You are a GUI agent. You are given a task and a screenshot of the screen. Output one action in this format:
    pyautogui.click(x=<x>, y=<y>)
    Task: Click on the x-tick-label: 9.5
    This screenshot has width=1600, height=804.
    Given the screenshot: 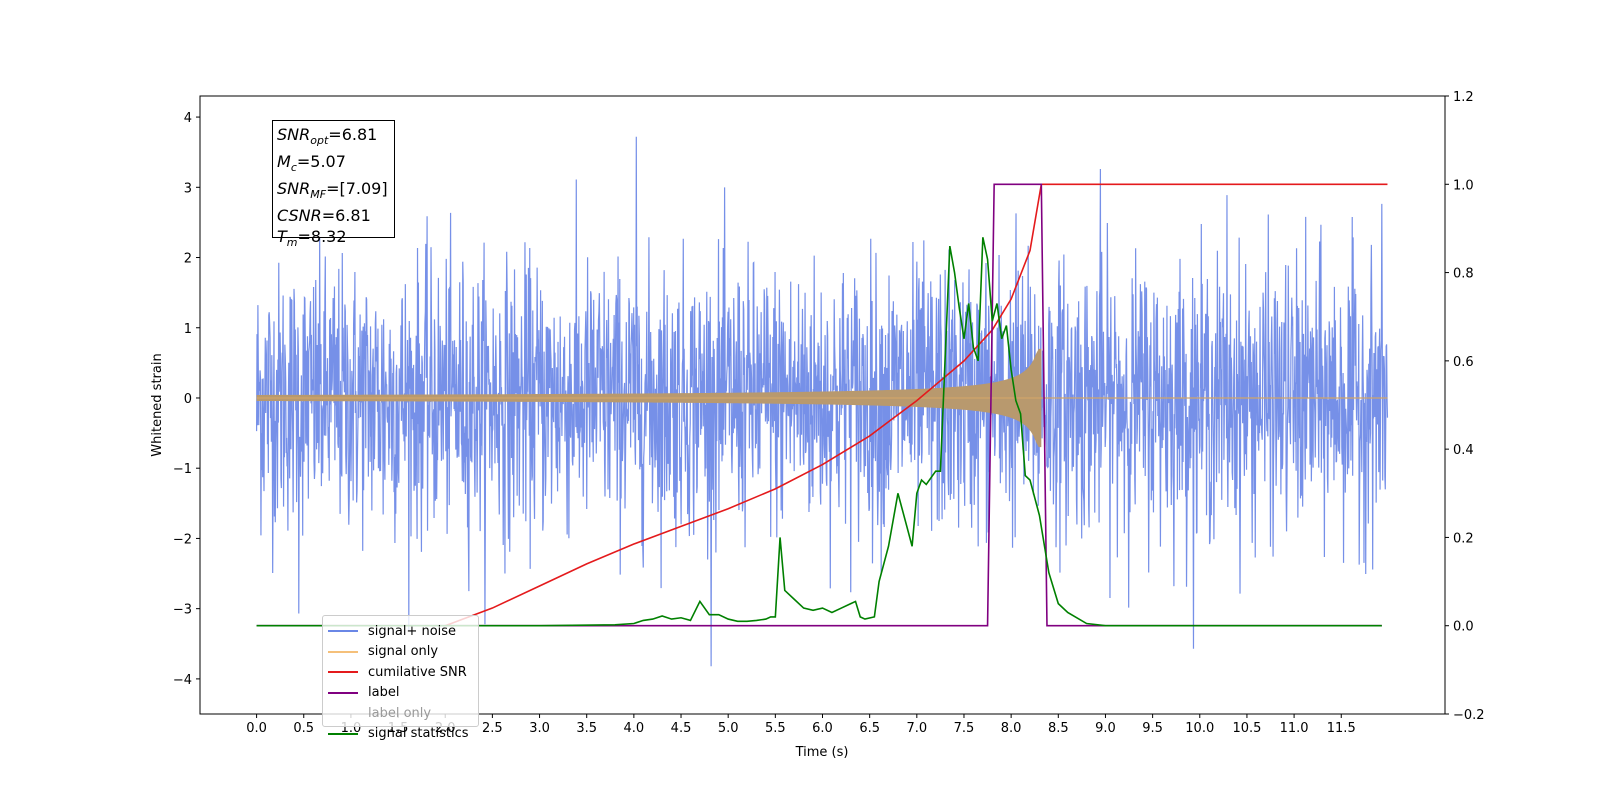 What is the action you would take?
    pyautogui.click(x=1152, y=728)
    